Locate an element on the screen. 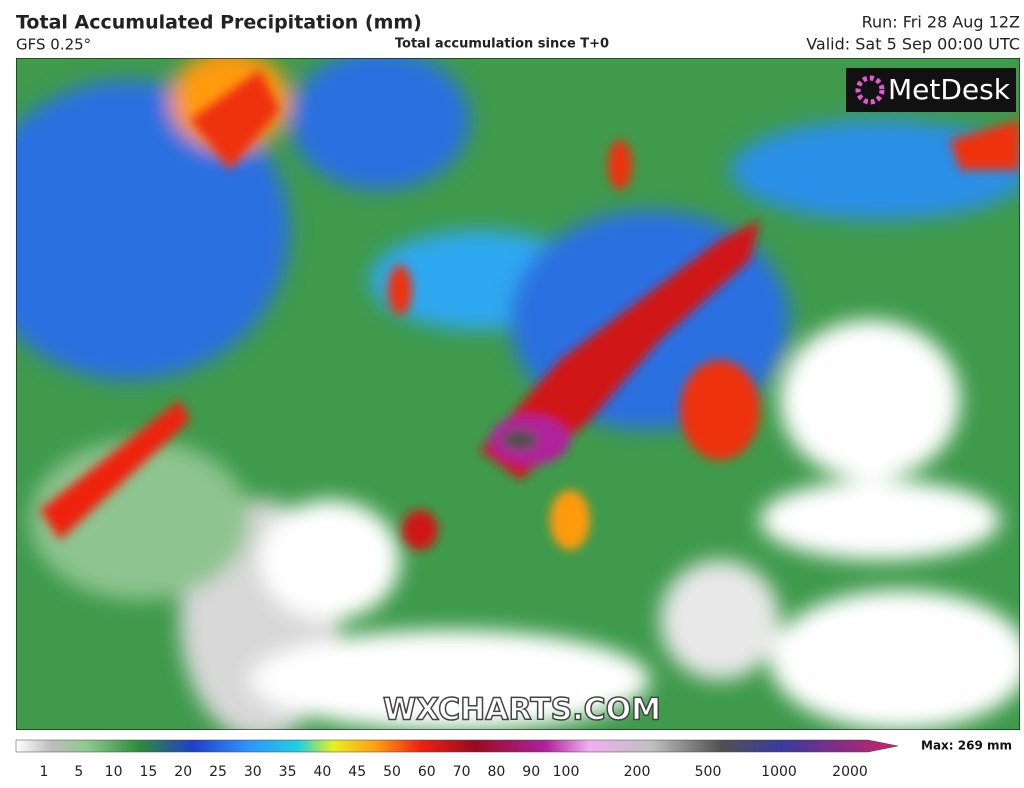 The image size is (1024, 788). colorbar-label: 35 is located at coordinates (288, 772).